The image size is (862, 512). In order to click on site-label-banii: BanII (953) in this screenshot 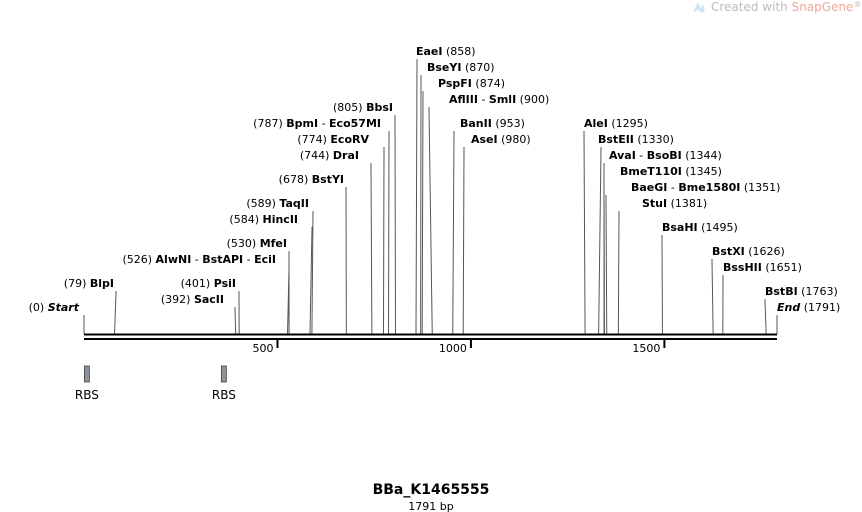, I will do `click(492, 123)`.